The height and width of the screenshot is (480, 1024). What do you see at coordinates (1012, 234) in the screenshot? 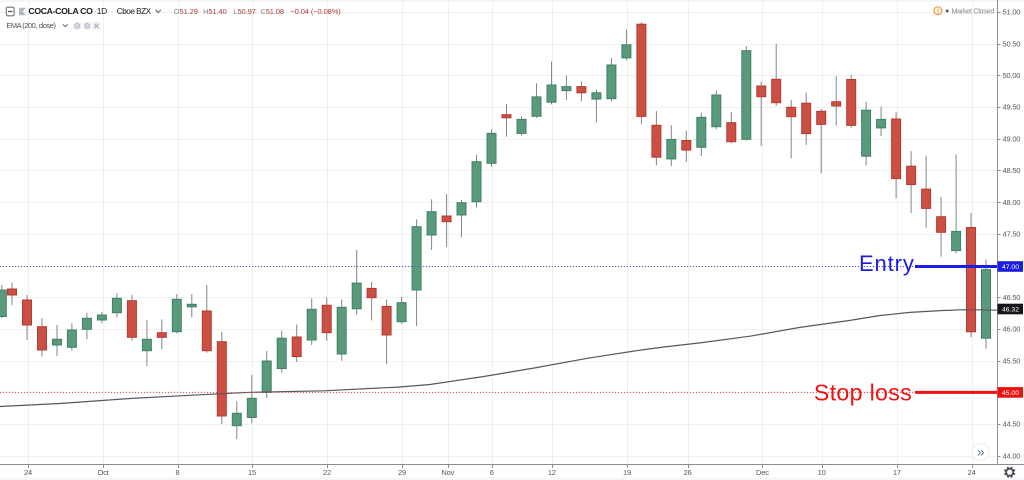
I see `svg-text: 47.50` at bounding box center [1012, 234].